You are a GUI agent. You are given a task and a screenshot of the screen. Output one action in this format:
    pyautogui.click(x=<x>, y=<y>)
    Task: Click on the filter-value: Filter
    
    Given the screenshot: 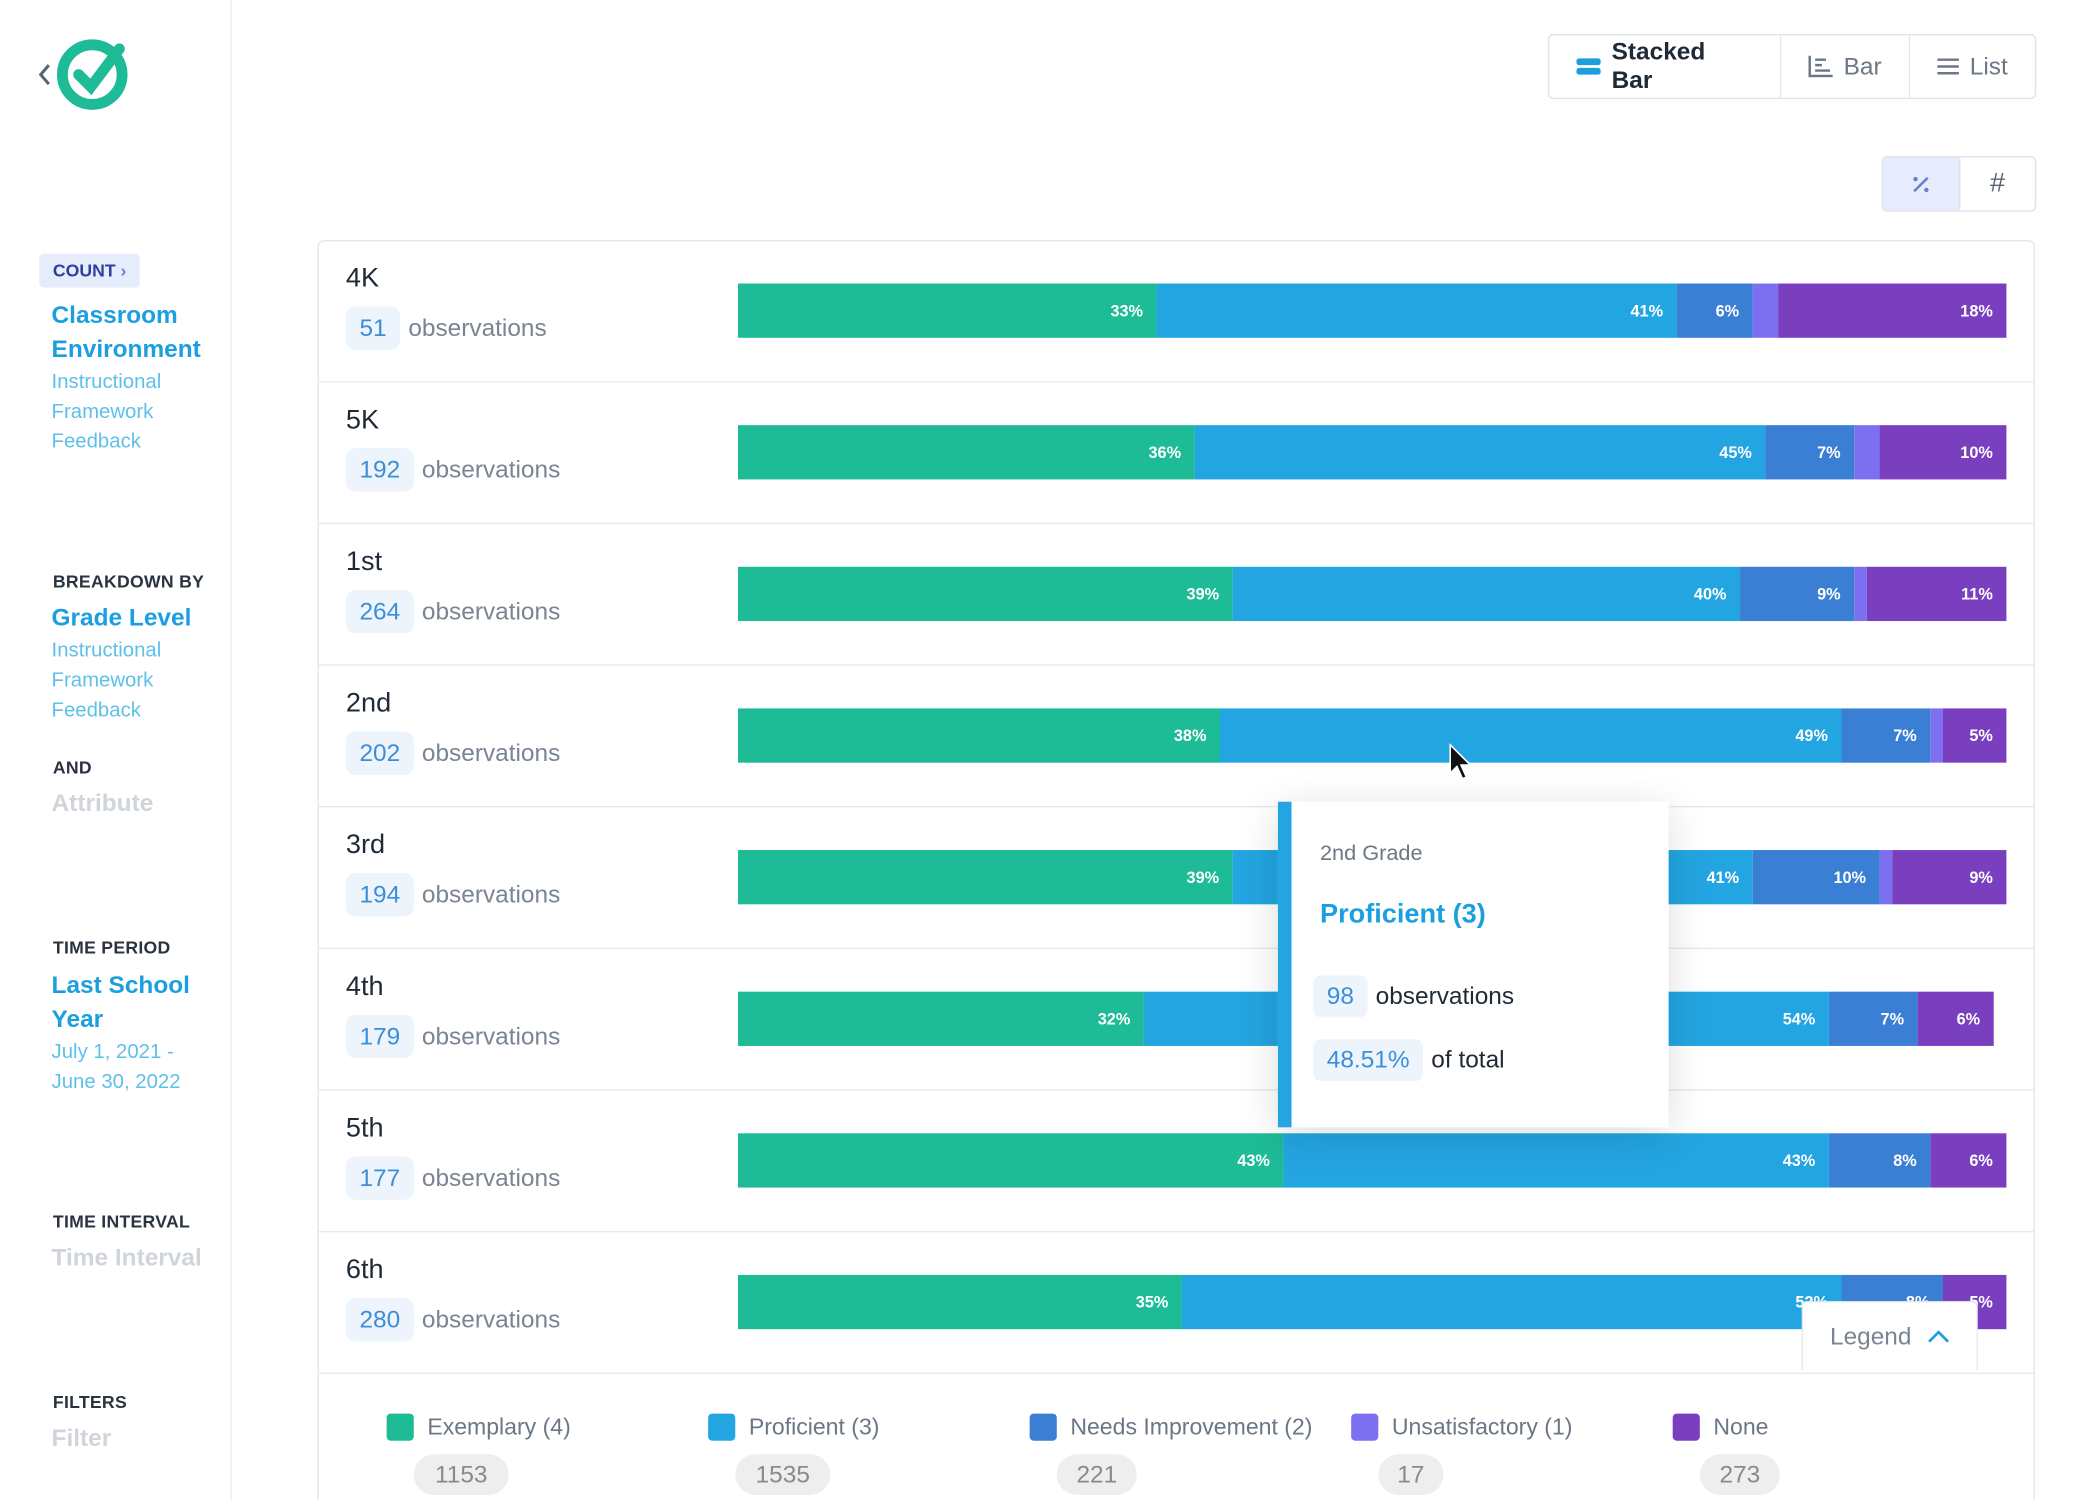 What is the action you would take?
    pyautogui.click(x=81, y=1438)
    